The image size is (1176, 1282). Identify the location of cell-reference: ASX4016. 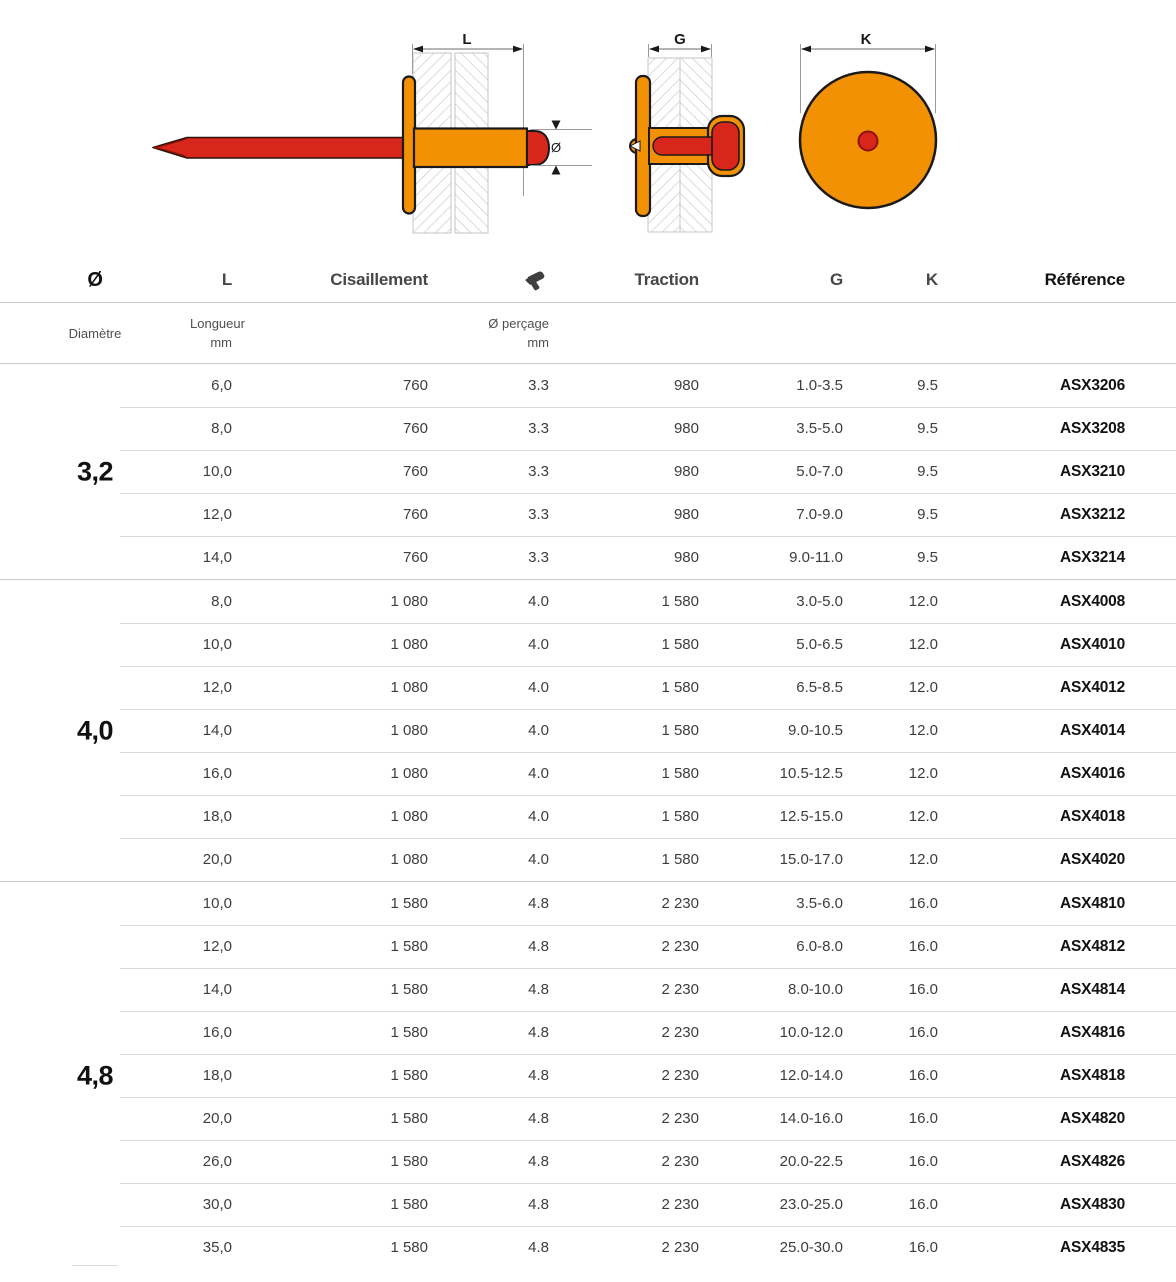
(1092, 773).